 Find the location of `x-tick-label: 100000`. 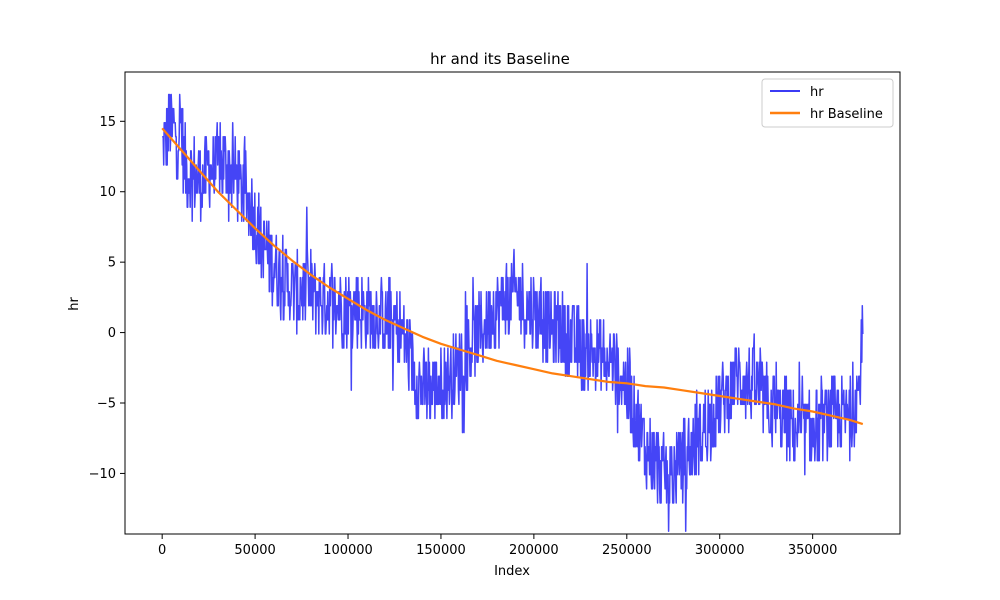

x-tick-label: 100000 is located at coordinates (348, 550).